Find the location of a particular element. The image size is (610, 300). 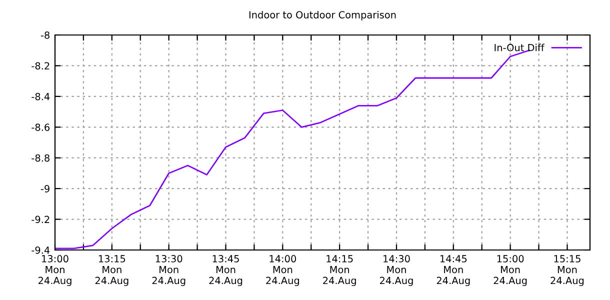

x-tick-label: 15:15 Mon 24.Aug is located at coordinates (567, 270).